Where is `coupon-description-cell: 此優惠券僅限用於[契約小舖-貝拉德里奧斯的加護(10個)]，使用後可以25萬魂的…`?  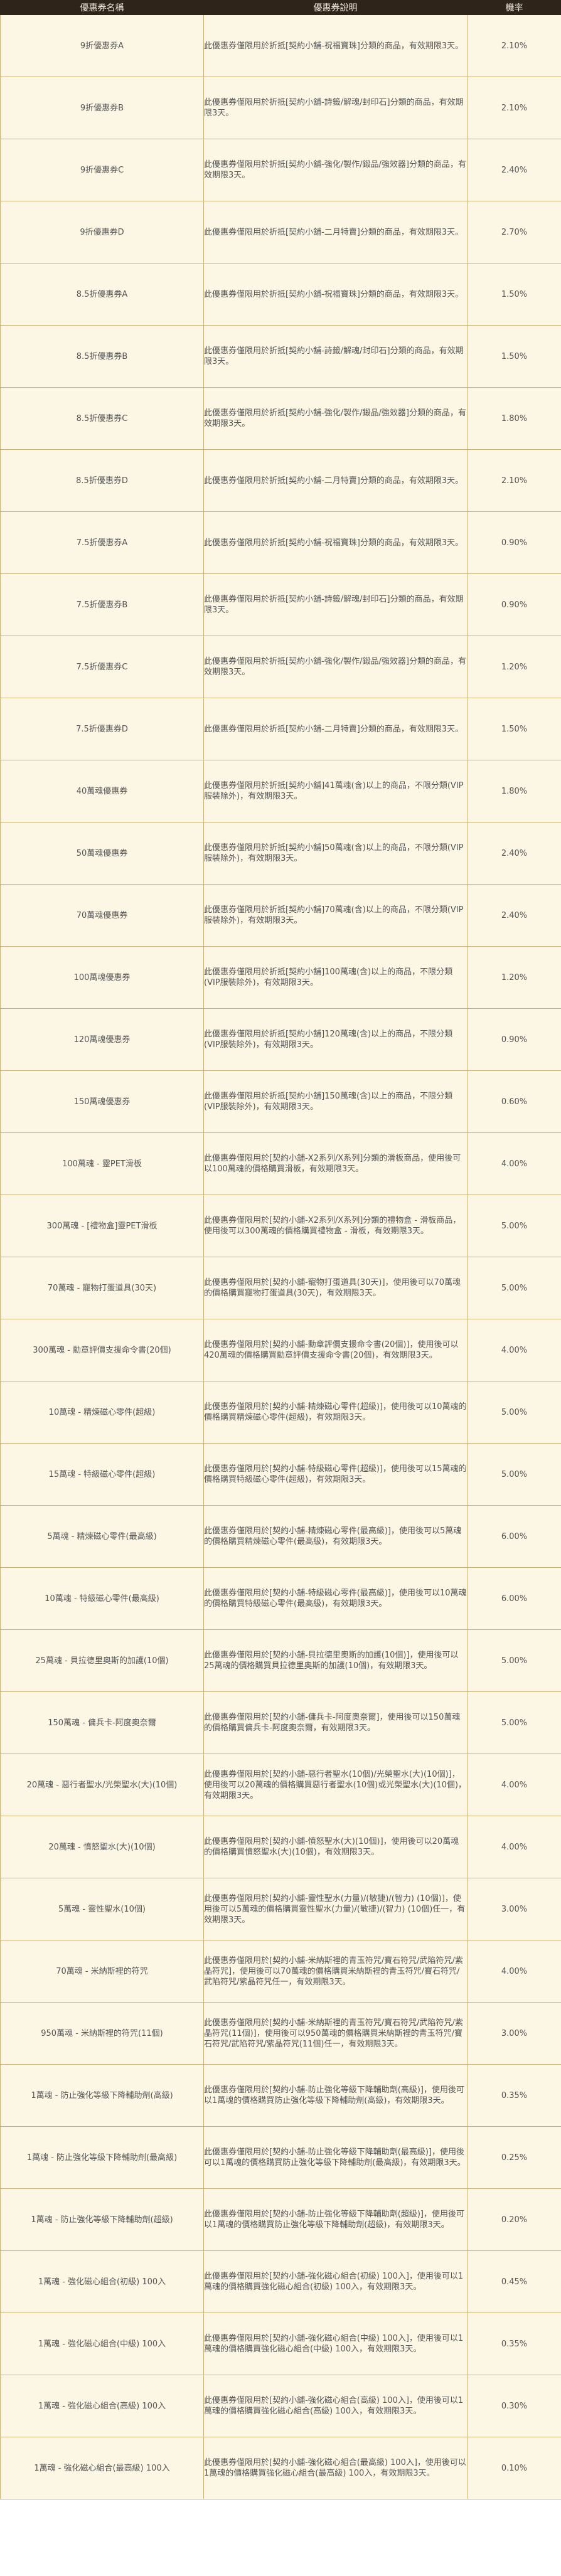
coupon-description-cell: 此優惠券僅限用於[契約小舖-貝拉德里奧斯的加護(10個)]，使用後可以25萬魂的… is located at coordinates (335, 1661).